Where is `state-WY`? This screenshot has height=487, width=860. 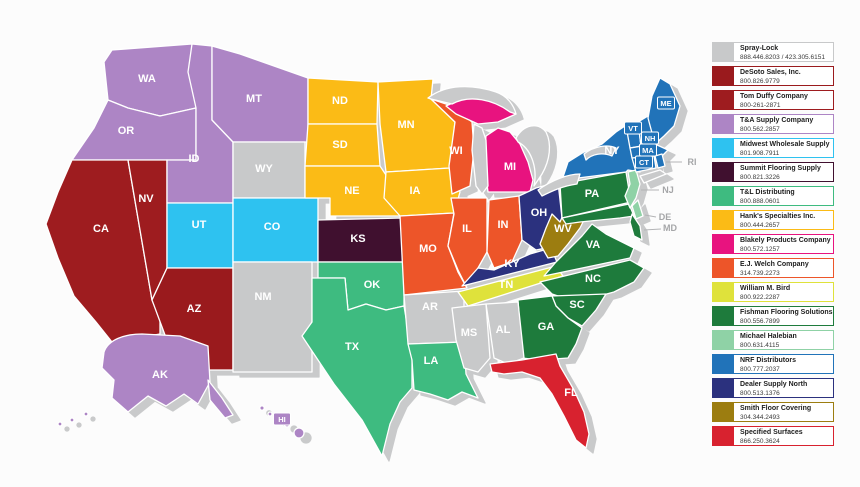 state-WY is located at coordinates (269, 170).